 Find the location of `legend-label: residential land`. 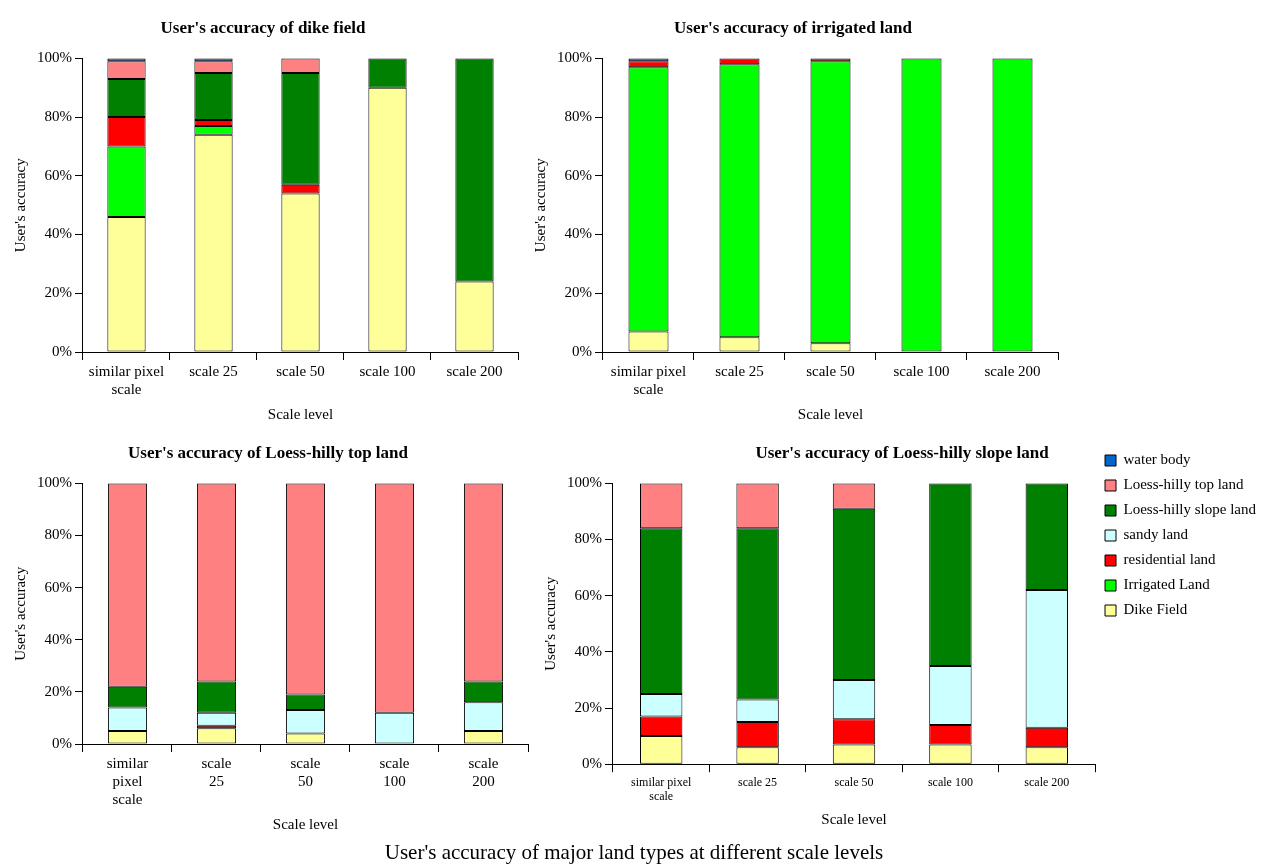

legend-label: residential land is located at coordinates (1170, 559).